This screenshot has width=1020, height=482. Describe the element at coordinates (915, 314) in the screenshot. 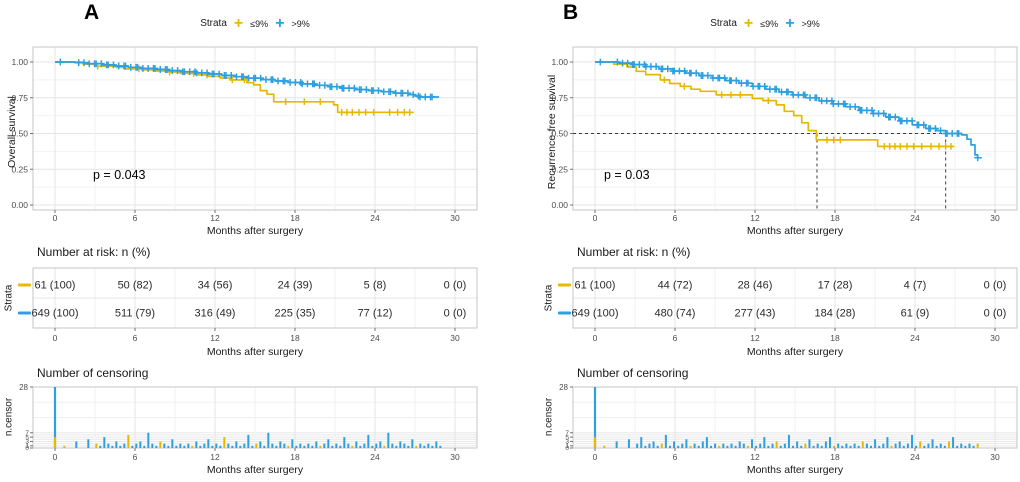

I see `risk-value: 61 (9)` at that location.